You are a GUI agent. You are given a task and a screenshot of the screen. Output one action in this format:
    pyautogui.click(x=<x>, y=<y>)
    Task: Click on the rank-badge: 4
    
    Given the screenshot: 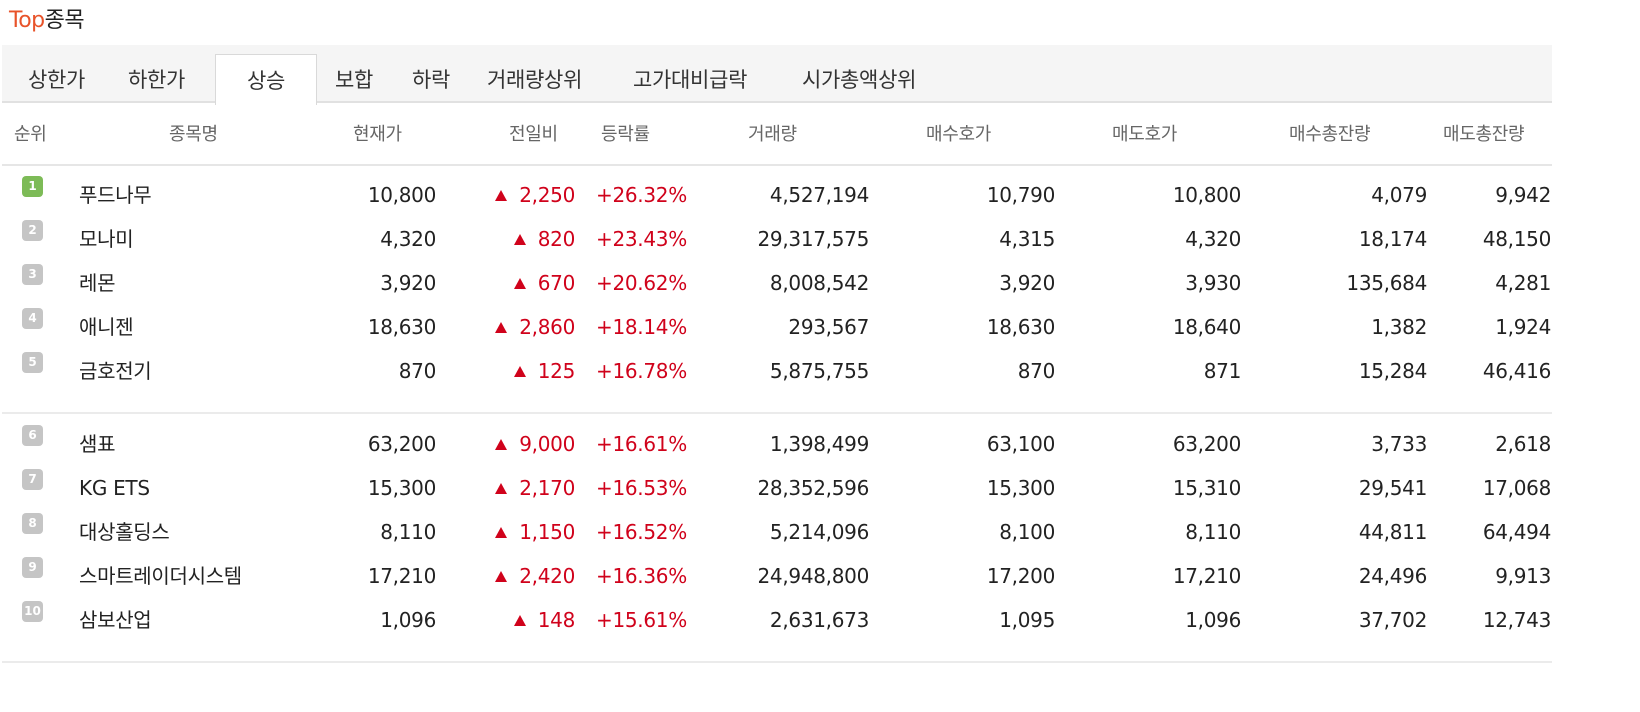 What is the action you would take?
    pyautogui.click(x=32, y=318)
    